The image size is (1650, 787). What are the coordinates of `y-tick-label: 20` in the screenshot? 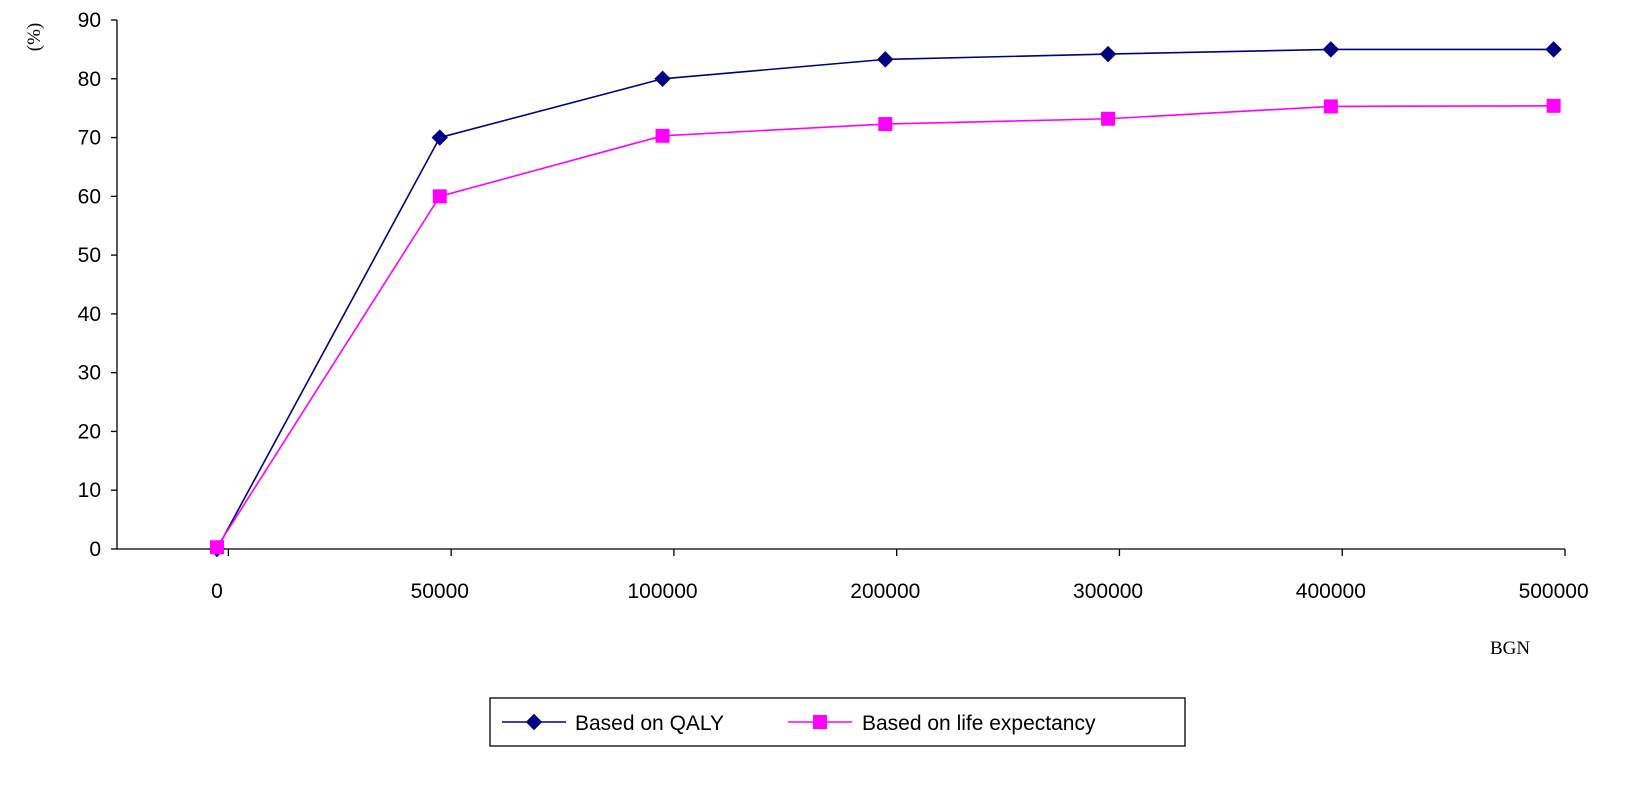 It's located at (89, 431).